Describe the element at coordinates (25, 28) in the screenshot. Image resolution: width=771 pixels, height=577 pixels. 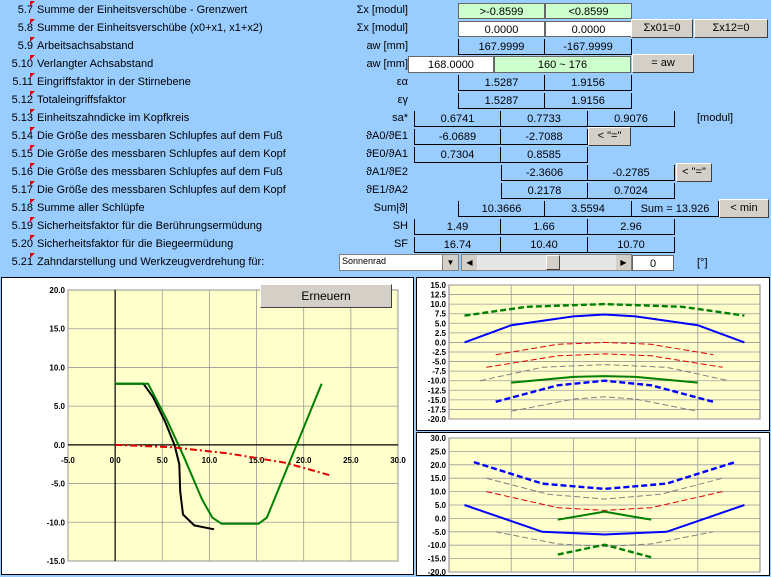
I see `row-number: 5.8` at that location.